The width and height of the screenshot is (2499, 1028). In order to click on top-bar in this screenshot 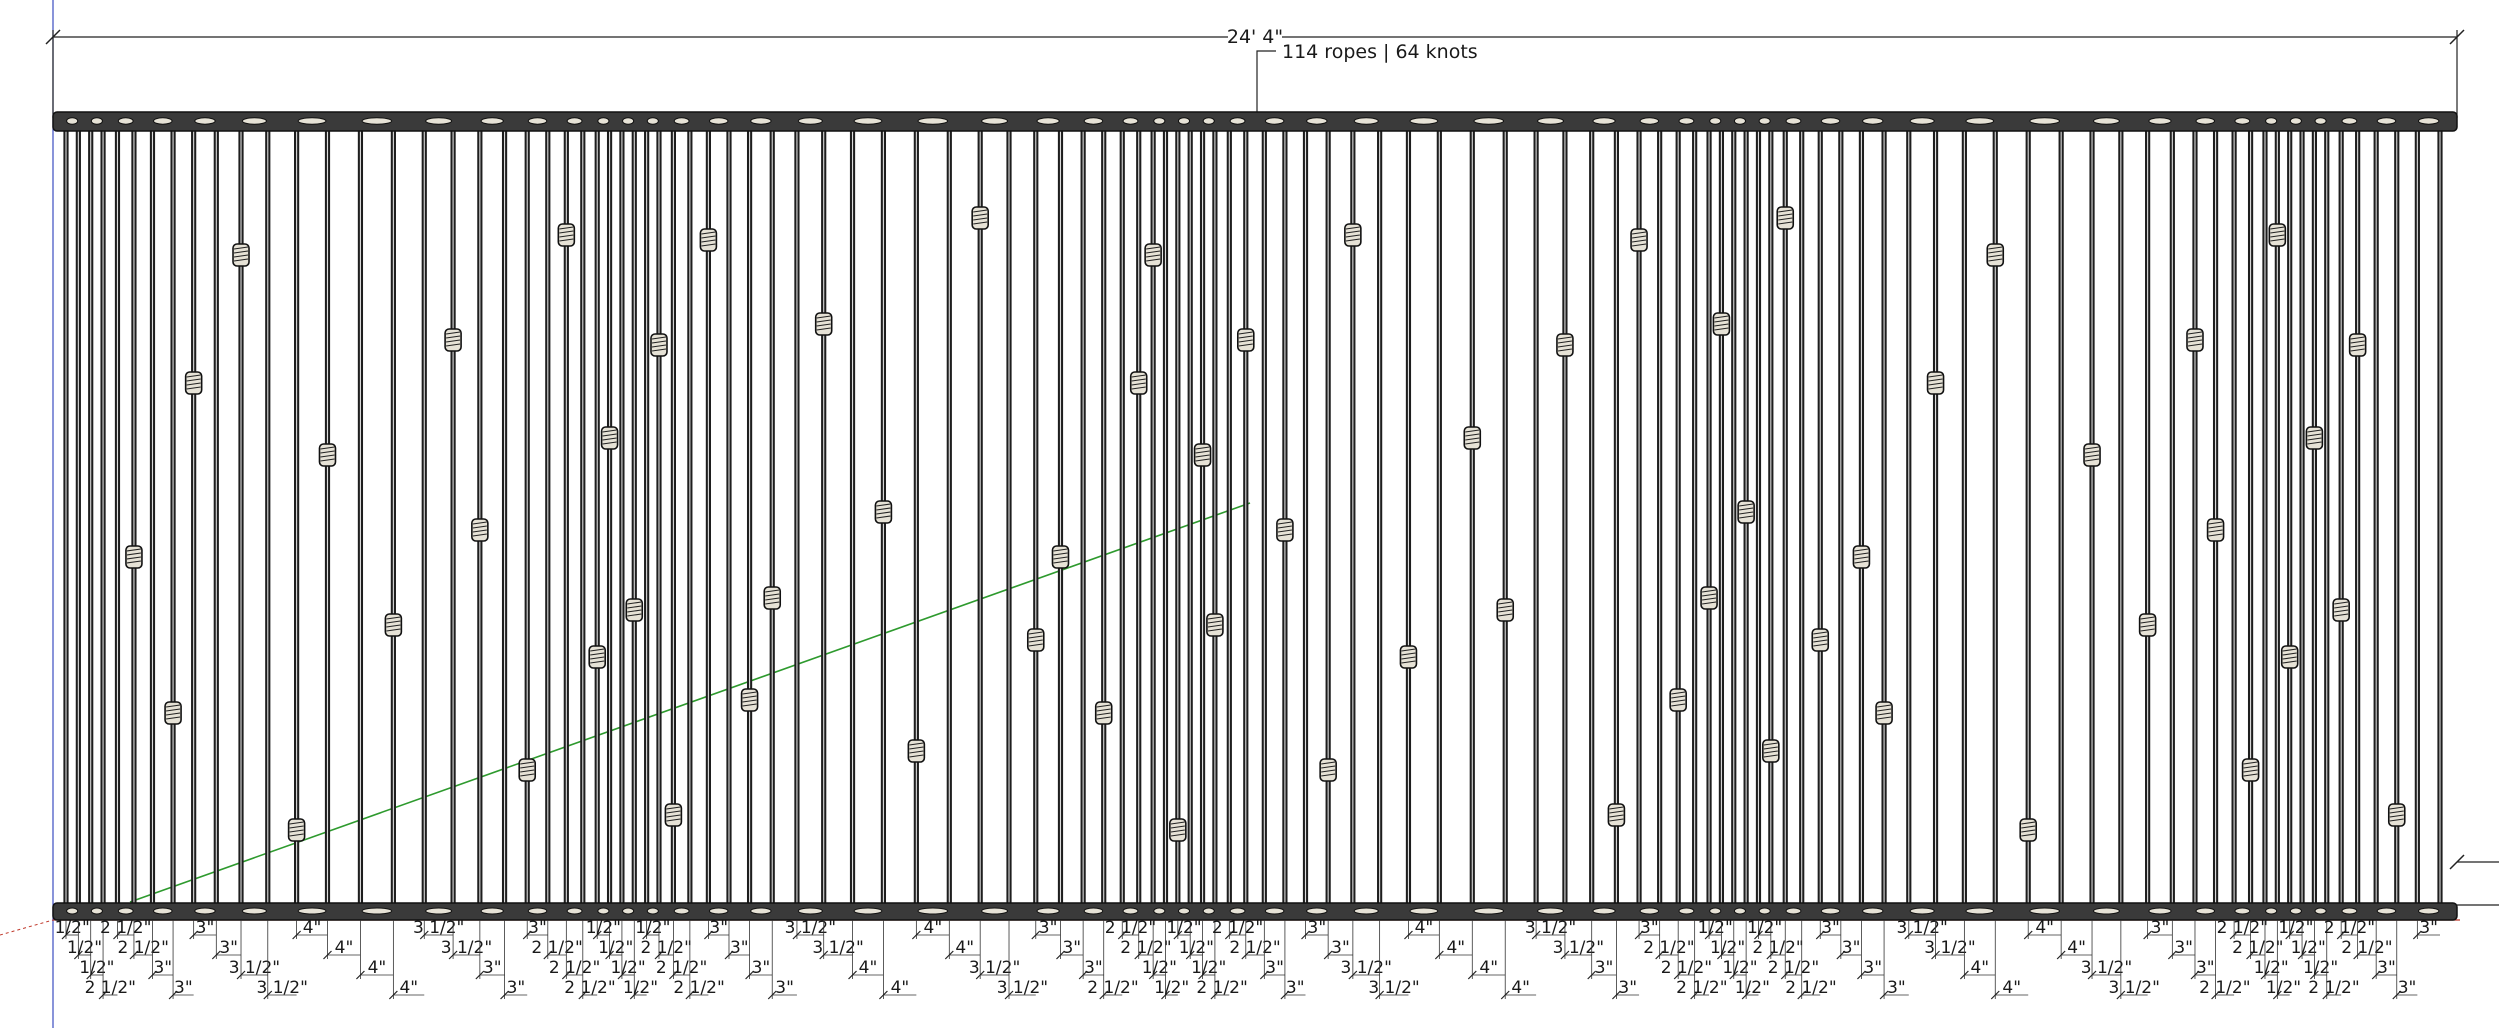, I will do `click(1255, 121)`.